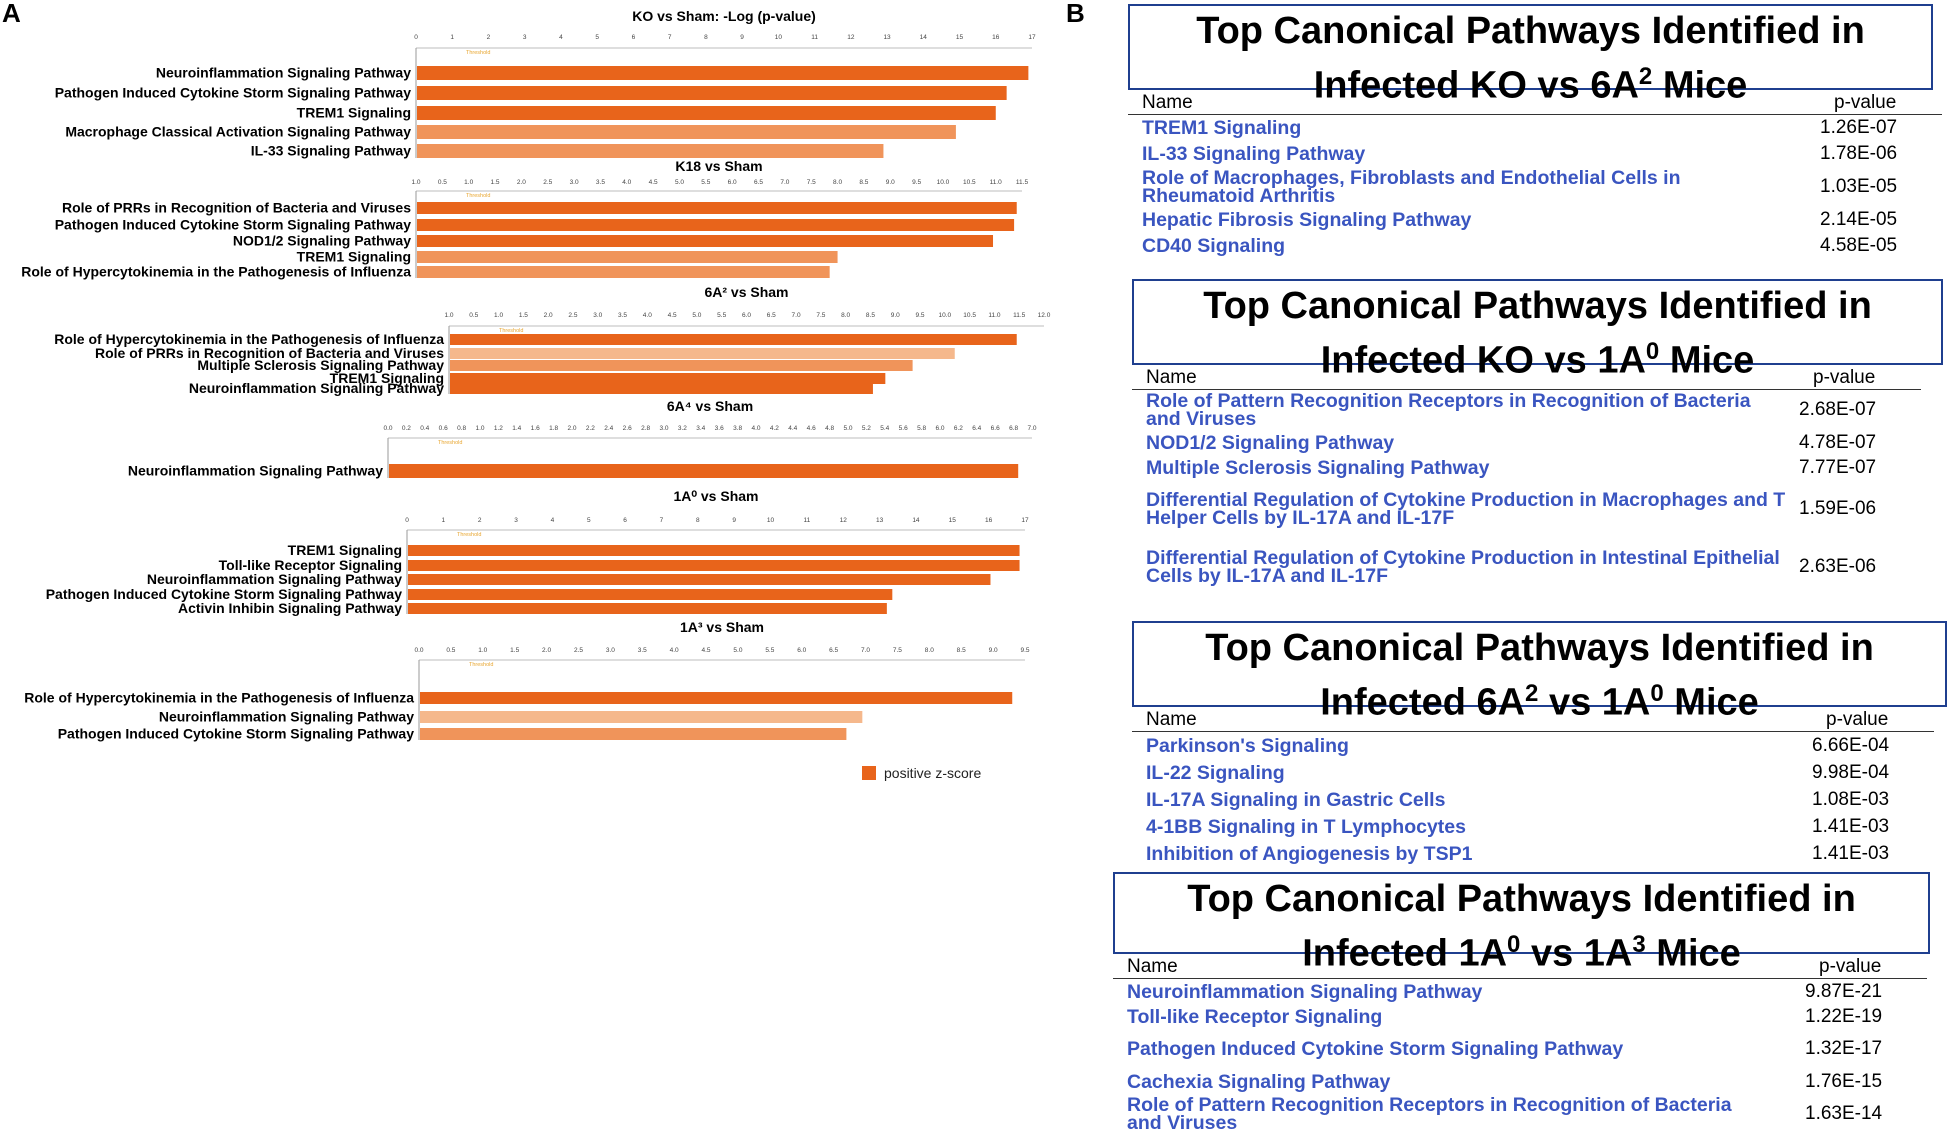 The height and width of the screenshot is (1134, 1949). What do you see at coordinates (1171, 377) in the screenshot?
I see `column-header-name: Name` at bounding box center [1171, 377].